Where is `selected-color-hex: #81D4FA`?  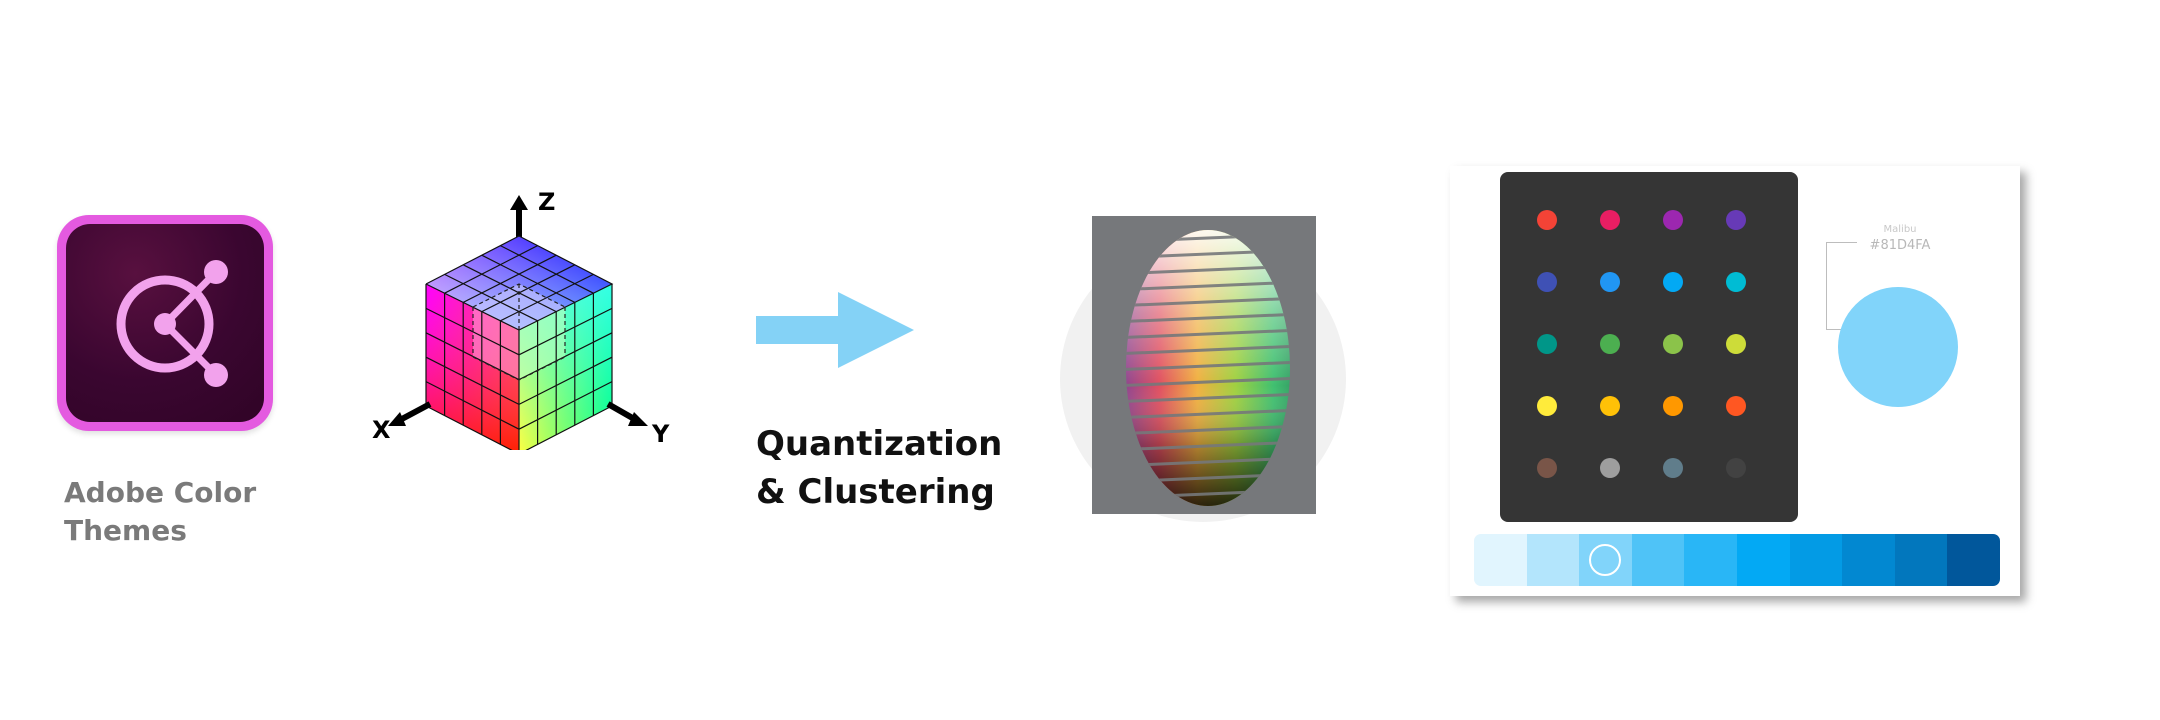 selected-color-hex: #81D4FA is located at coordinates (1900, 245).